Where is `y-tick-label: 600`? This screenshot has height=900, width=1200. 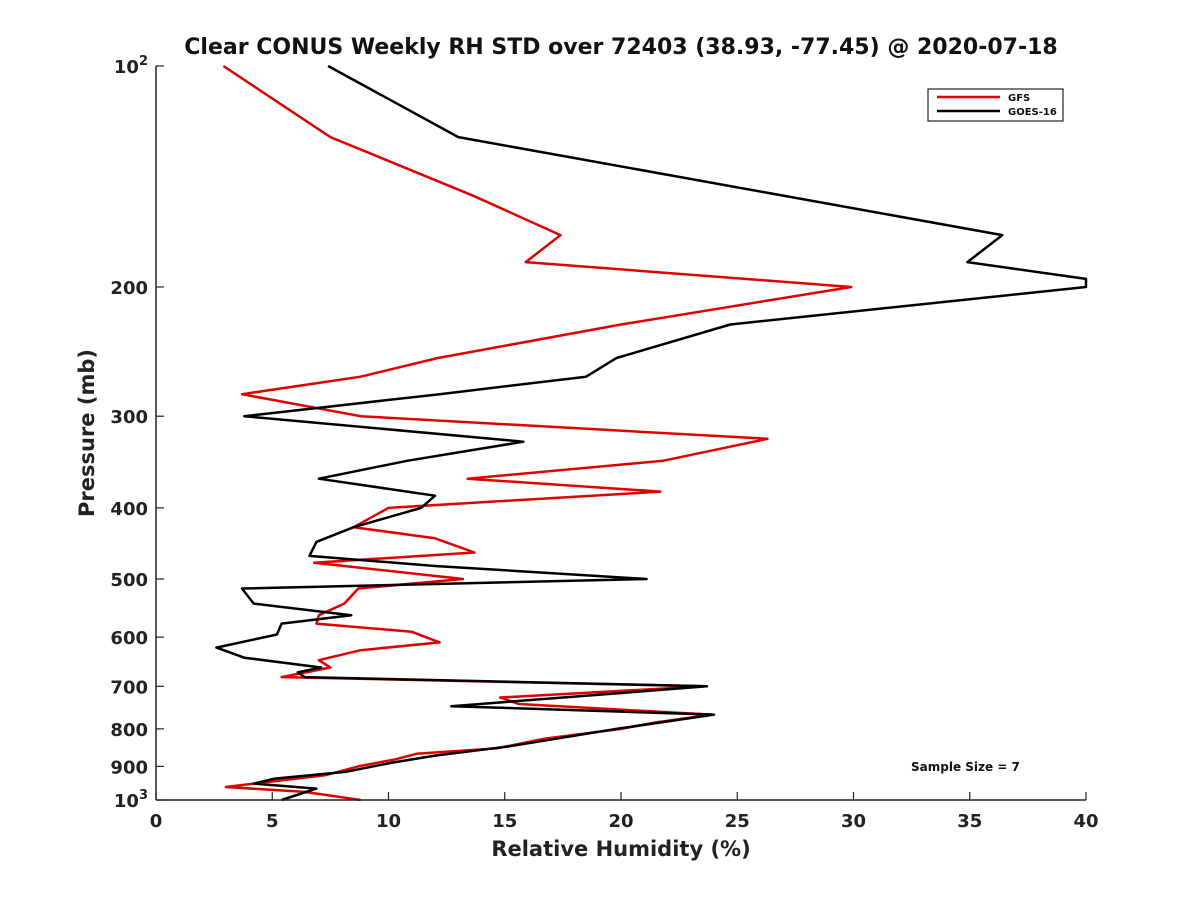
y-tick-label: 600 is located at coordinates (129, 638).